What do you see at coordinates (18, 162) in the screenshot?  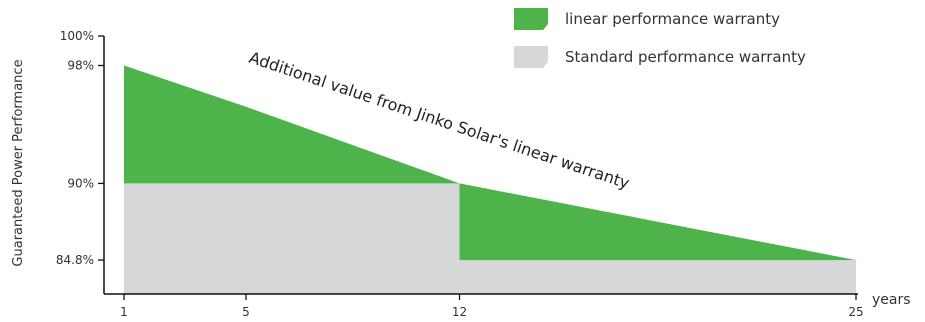 I see `y-axis-label: Guaranteed Power Performance` at bounding box center [18, 162].